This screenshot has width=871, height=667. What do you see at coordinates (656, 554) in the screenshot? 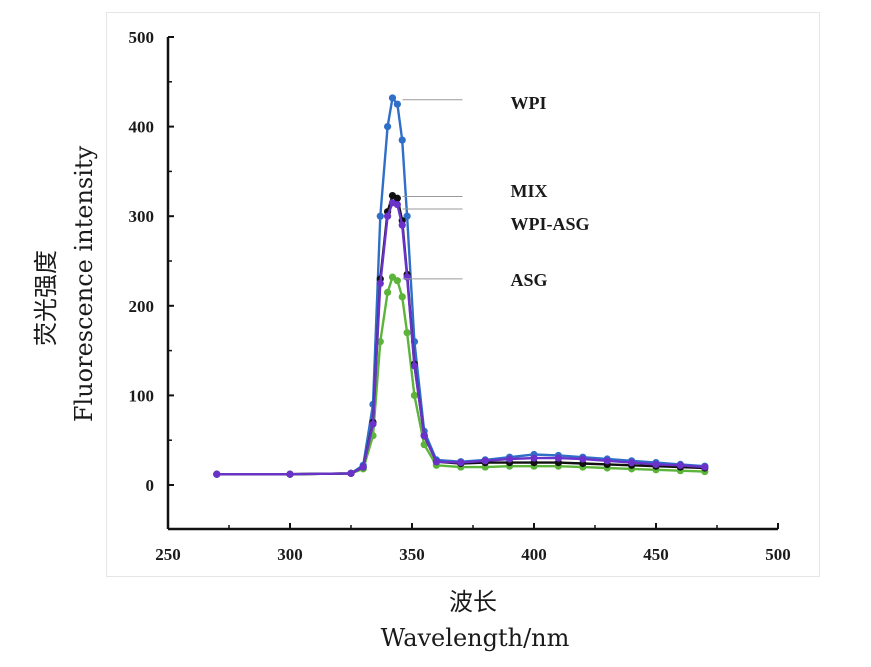
I see `x-tick-label: 450` at bounding box center [656, 554].